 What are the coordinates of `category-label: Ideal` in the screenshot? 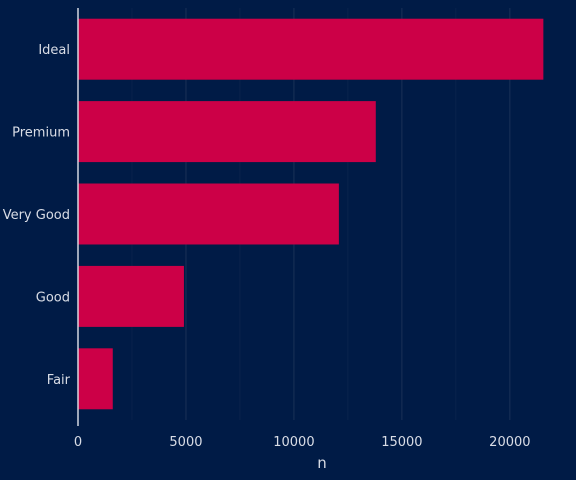 It's located at (54, 50).